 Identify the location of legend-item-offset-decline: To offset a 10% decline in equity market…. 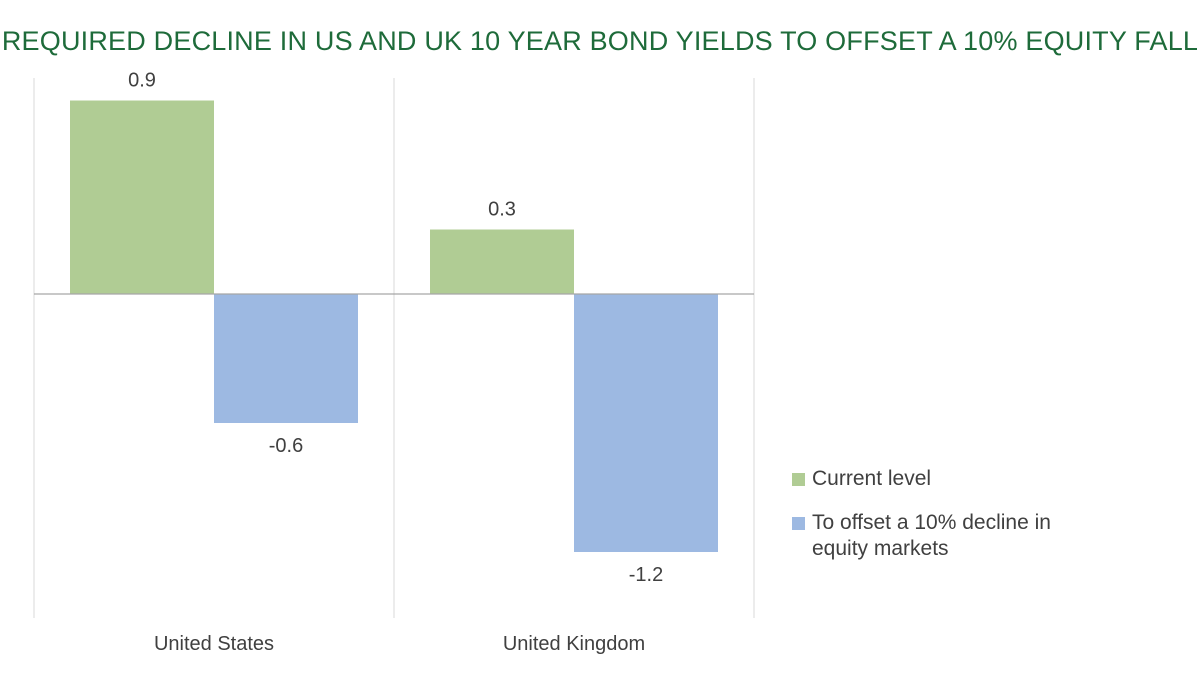
(922, 536).